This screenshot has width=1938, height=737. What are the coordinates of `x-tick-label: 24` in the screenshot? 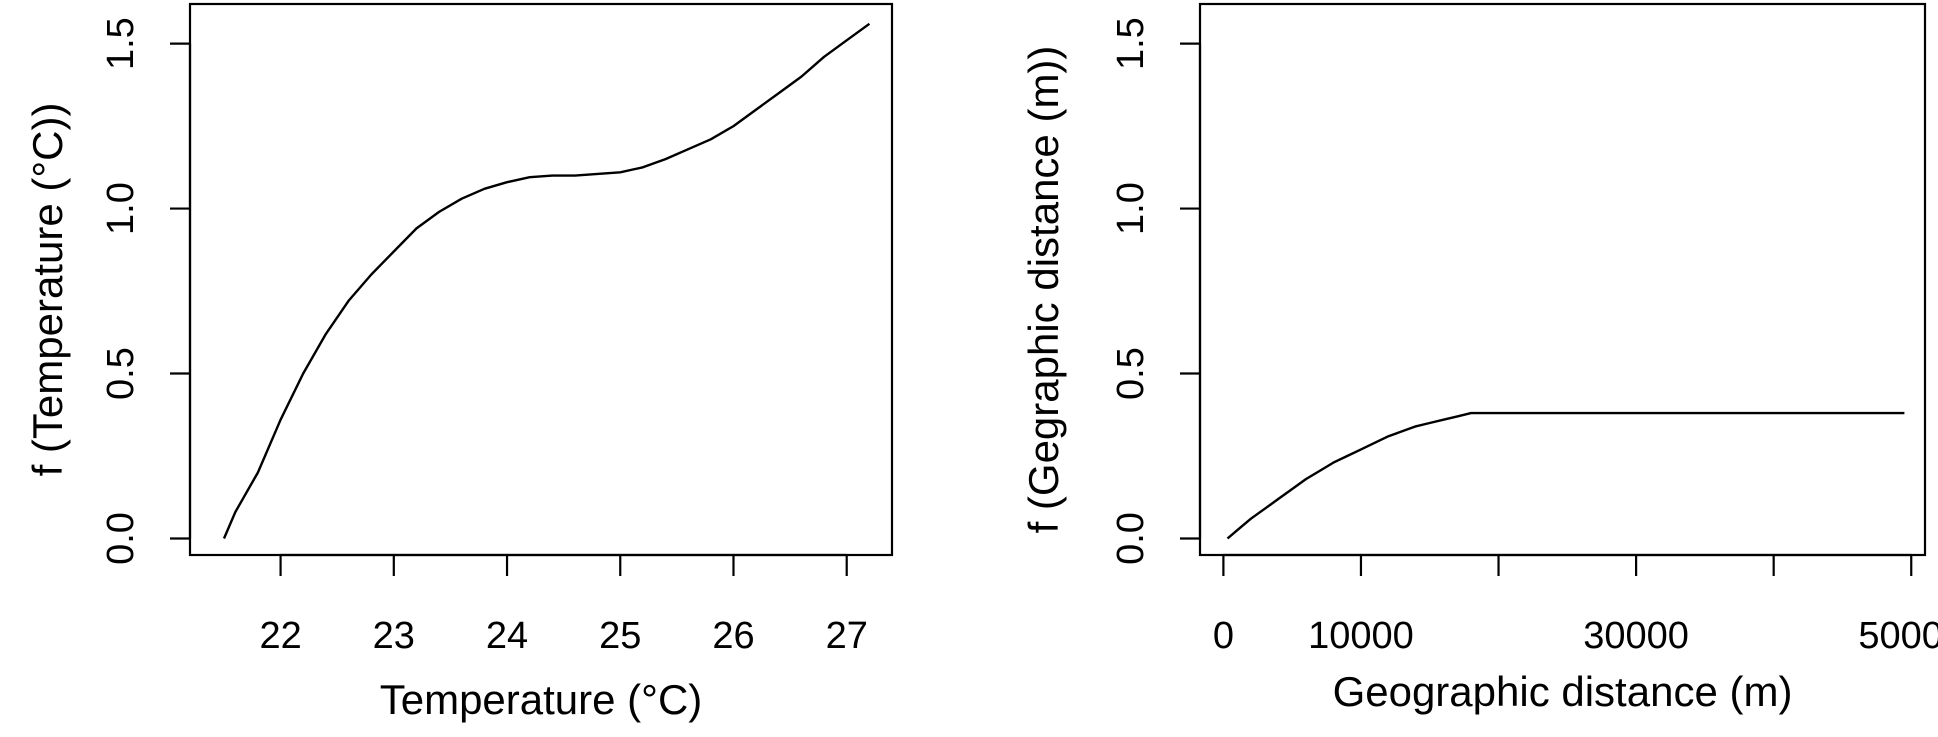 It's located at (507, 636).